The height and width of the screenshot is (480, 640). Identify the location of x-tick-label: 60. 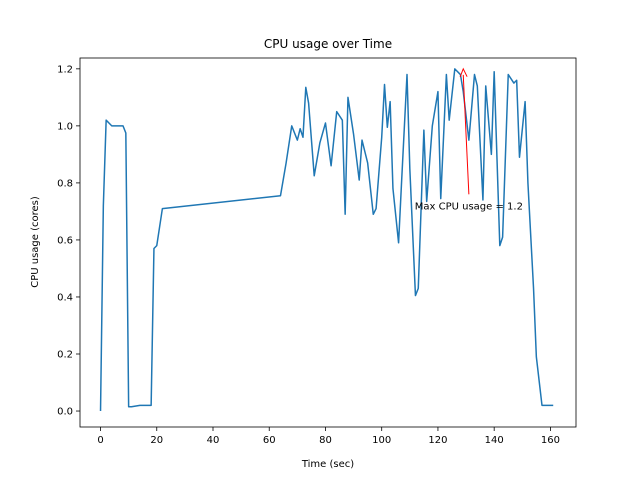
(269, 440).